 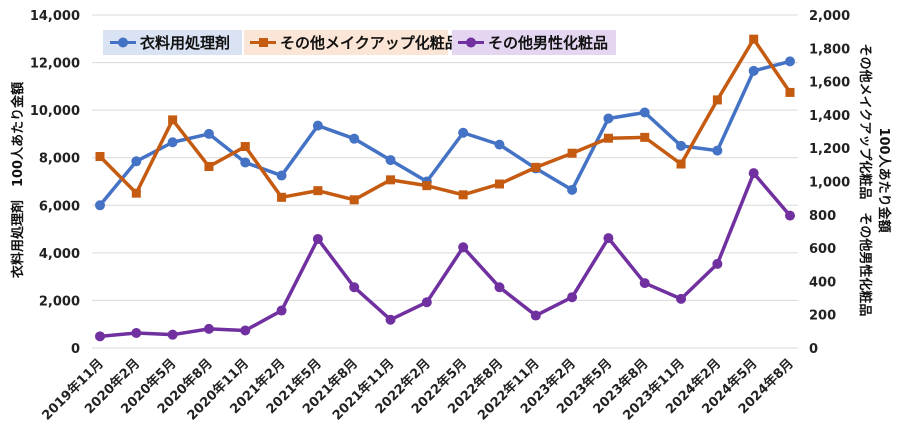 What do you see at coordinates (55, 111) in the screenshot?
I see `left-tick-label: 10,000` at bounding box center [55, 111].